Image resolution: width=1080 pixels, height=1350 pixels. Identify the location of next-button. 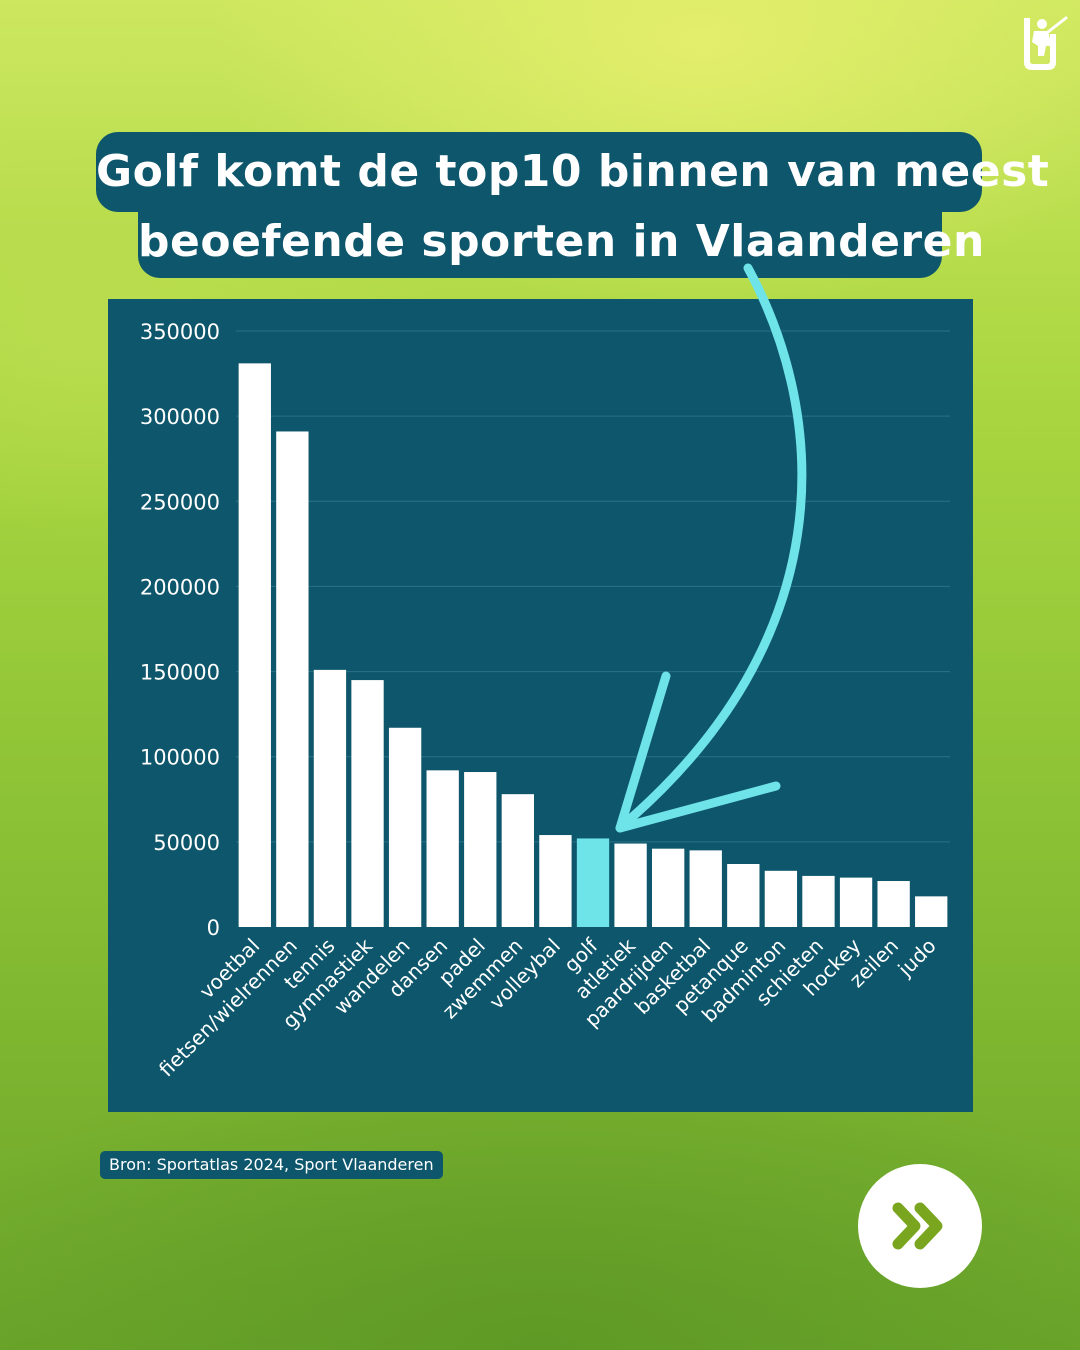
(920, 1226).